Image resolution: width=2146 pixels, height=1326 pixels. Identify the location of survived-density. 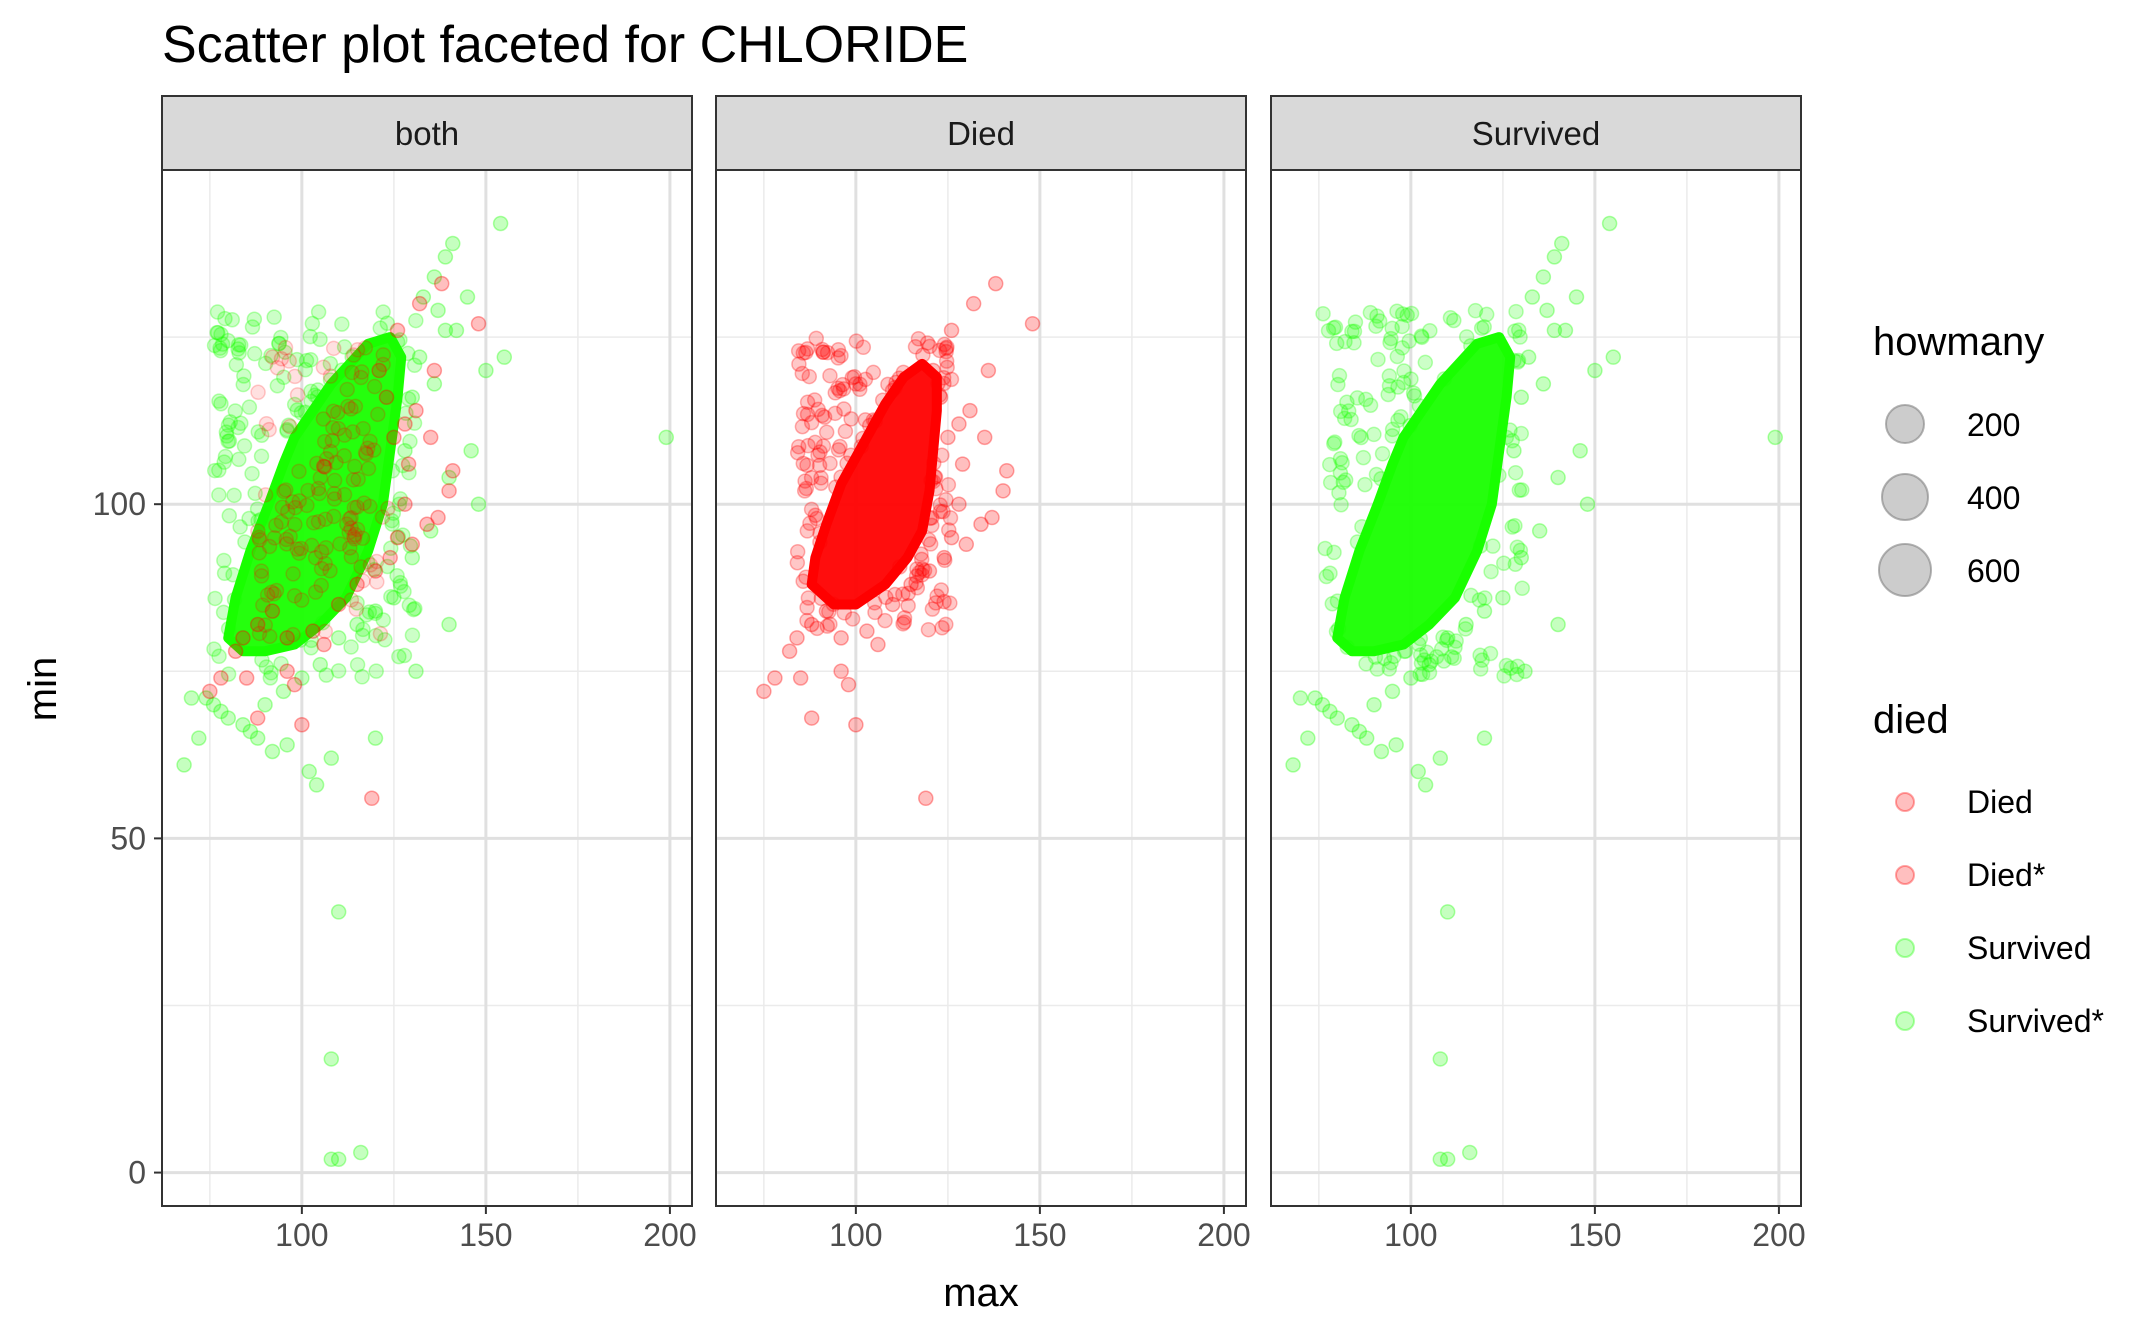
(315, 494).